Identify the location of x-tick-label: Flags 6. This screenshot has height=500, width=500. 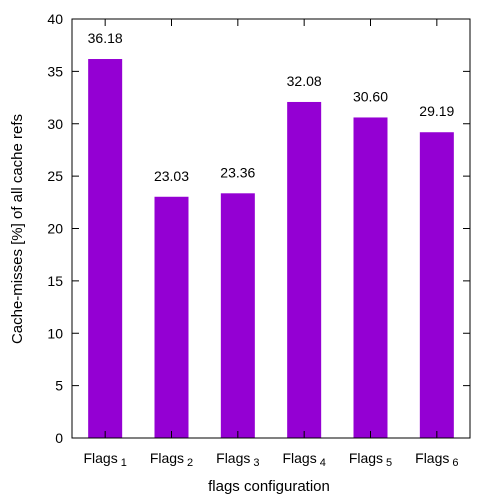
(436, 459).